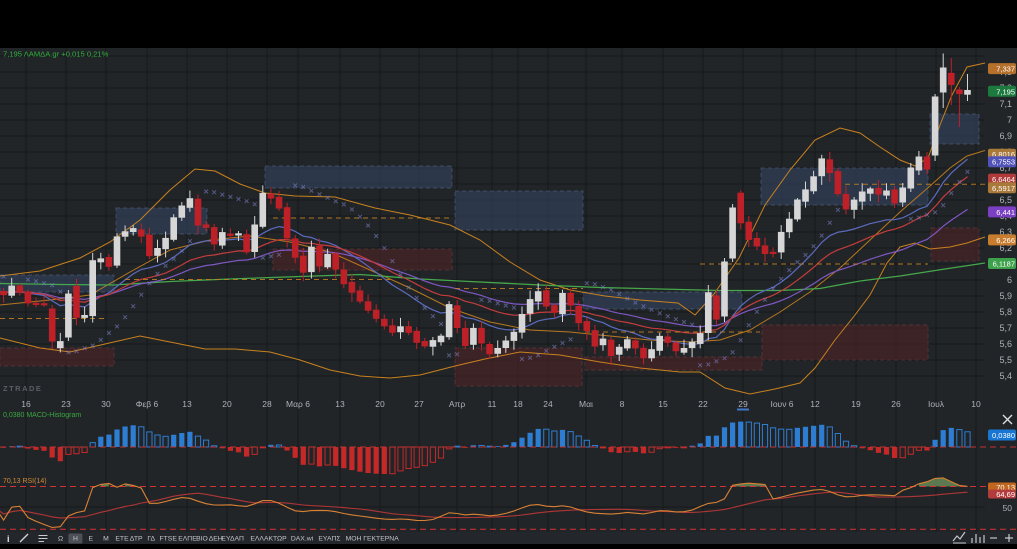 The width and height of the screenshot is (1017, 549). Describe the element at coordinates (1005, 212) in the screenshot. I see `svg-text: 6,441` at that location.